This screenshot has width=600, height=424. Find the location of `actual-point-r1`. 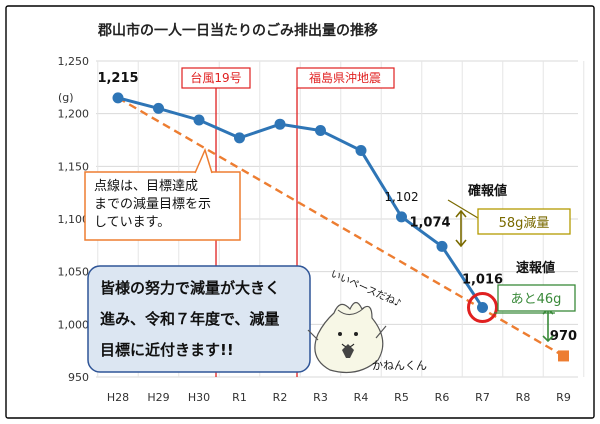

actual-point-r1 is located at coordinates (239, 138).